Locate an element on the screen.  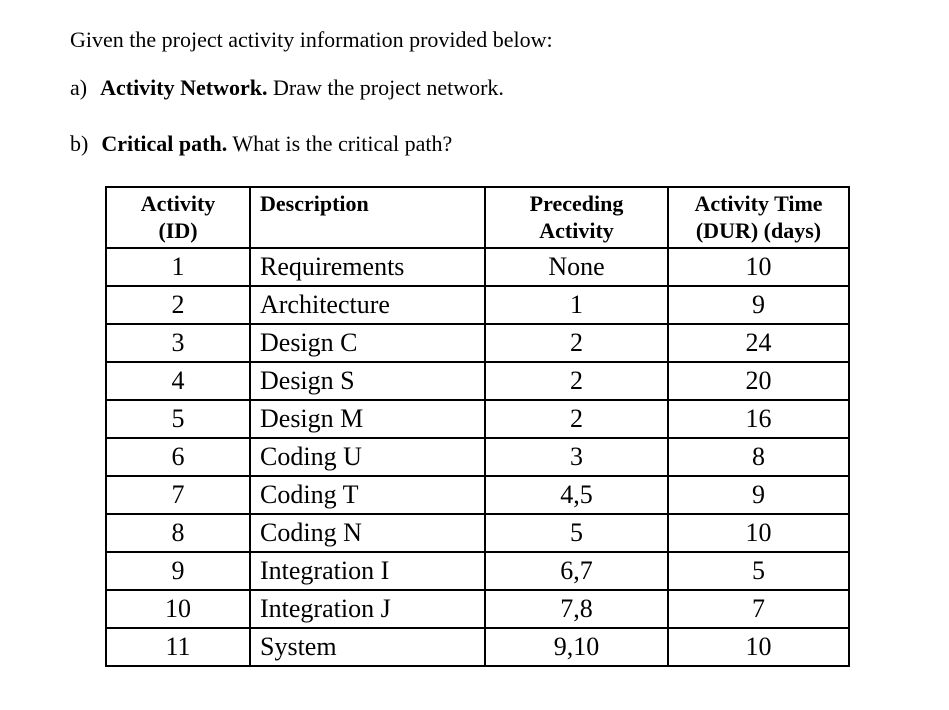
cell-activity-id: 2 is located at coordinates (178, 305).